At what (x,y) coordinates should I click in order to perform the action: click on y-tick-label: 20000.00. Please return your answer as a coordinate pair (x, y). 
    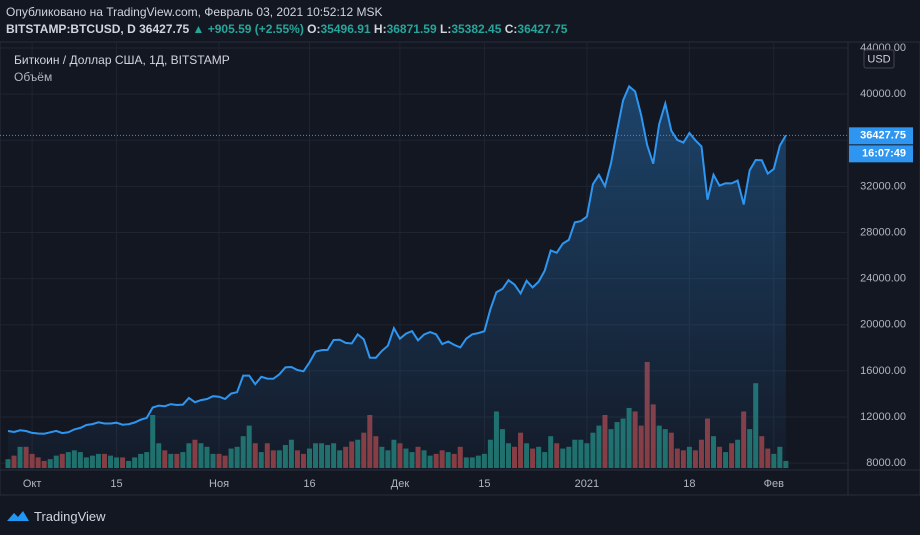
    Looking at the image, I should click on (883, 325).